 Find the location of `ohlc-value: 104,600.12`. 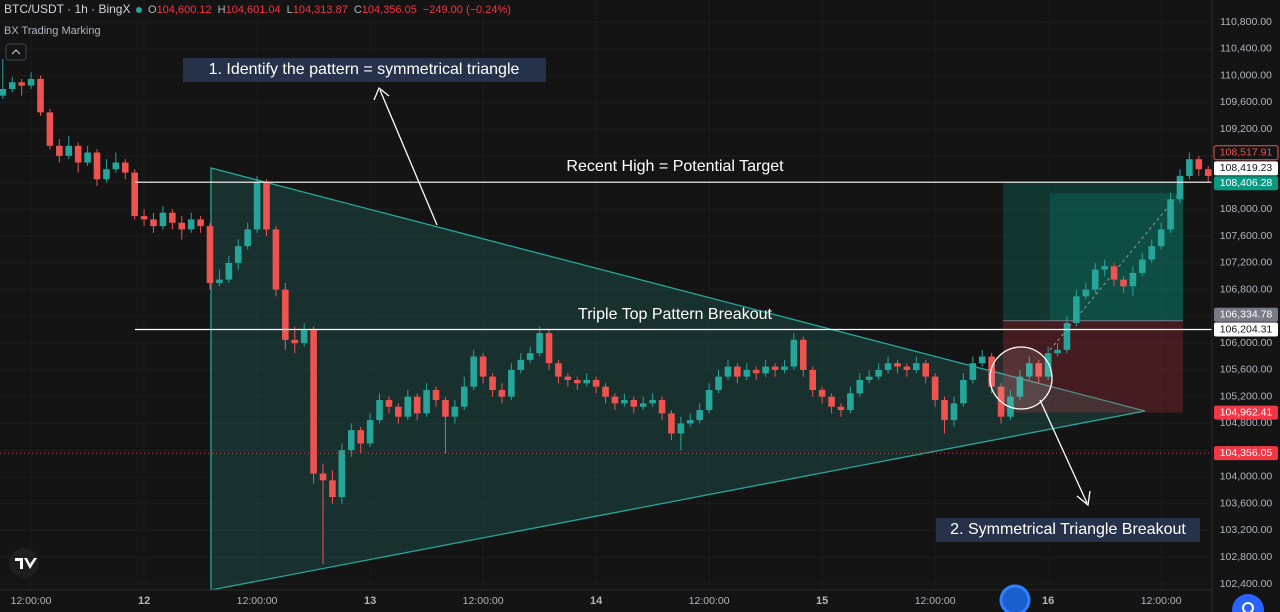

ohlc-value: 104,600.12 is located at coordinates (184, 10).